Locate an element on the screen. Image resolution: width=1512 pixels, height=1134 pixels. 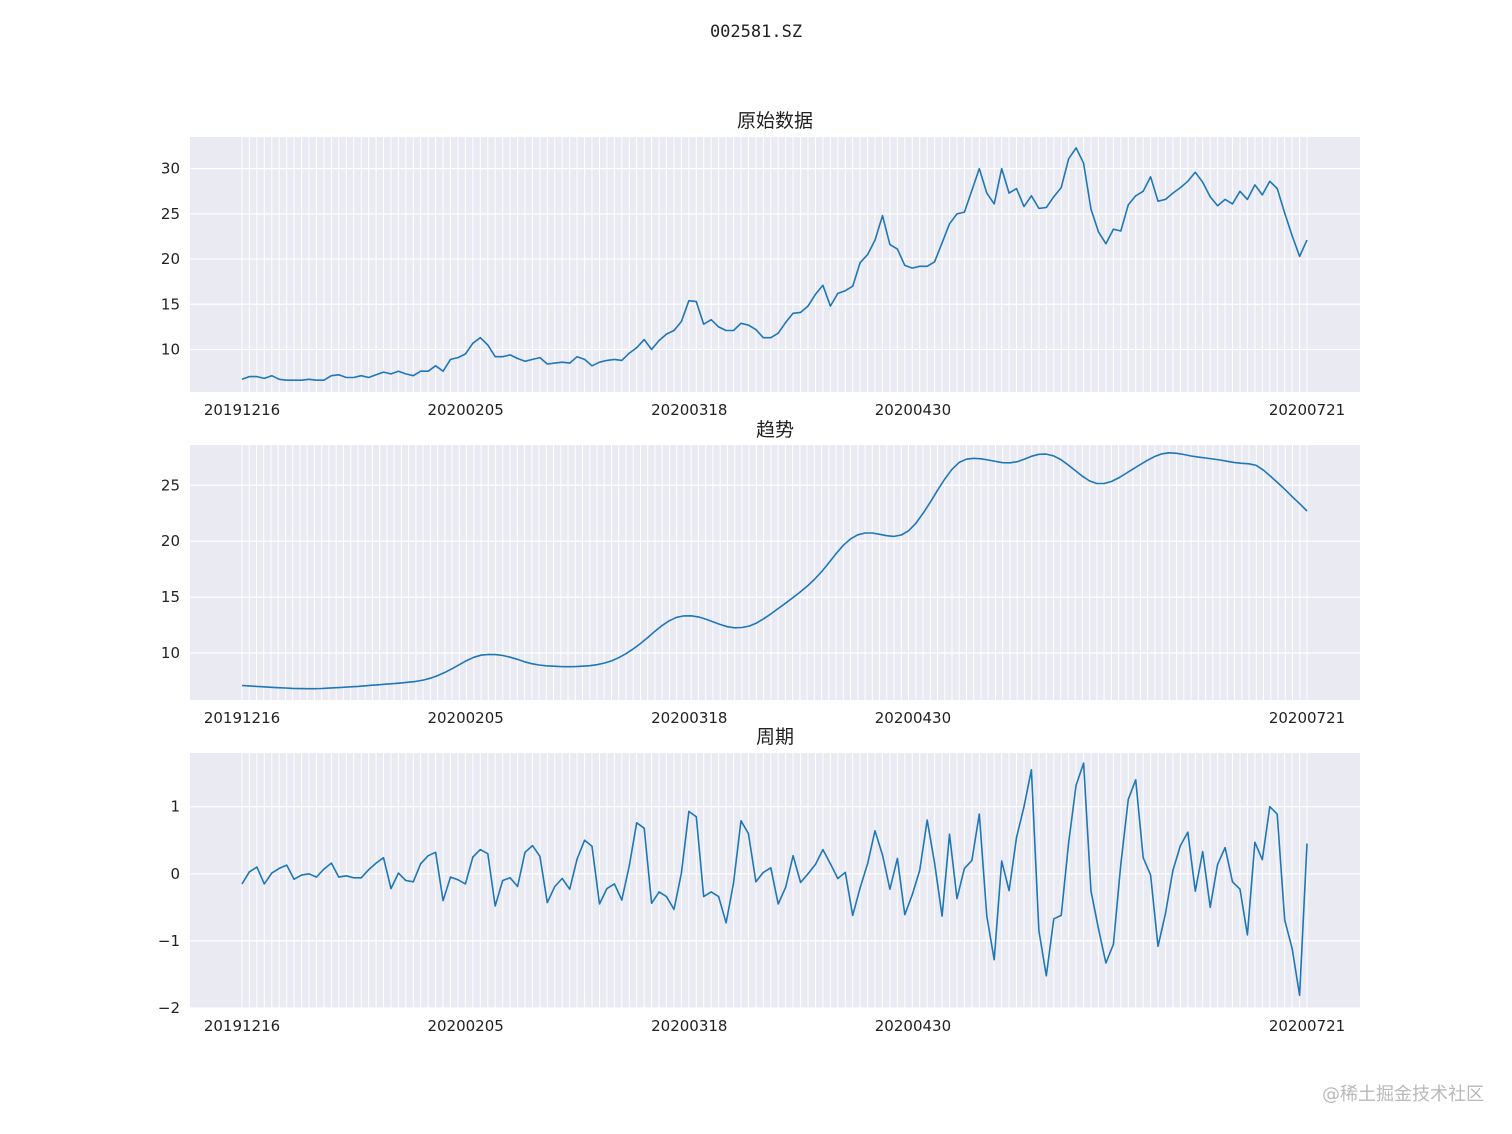
raw-data-y-tick-label: 20 is located at coordinates (170, 259).